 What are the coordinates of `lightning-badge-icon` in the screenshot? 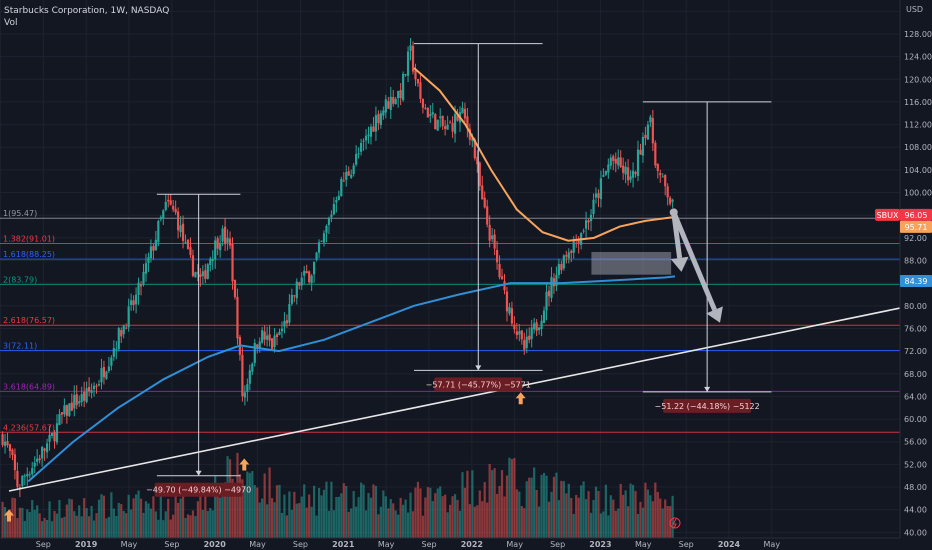 It's located at (675, 523).